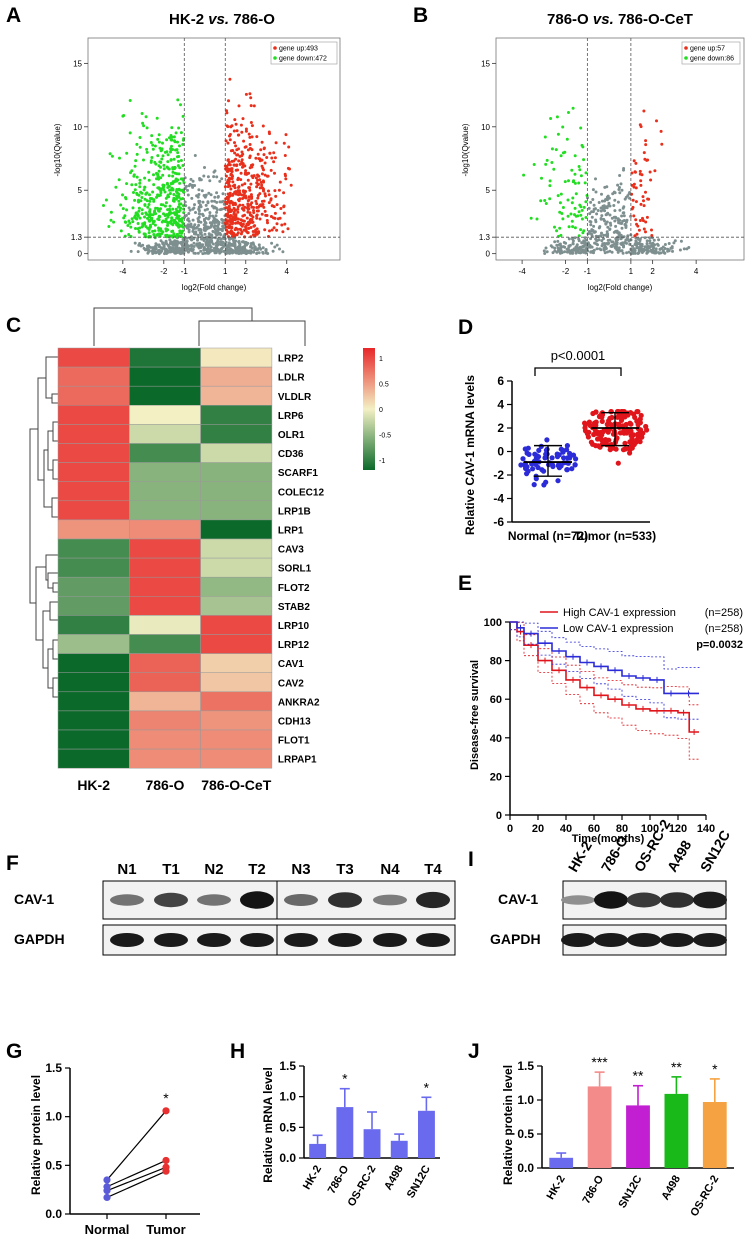 Image resolution: width=754 pixels, height=1240 pixels. I want to click on heatmap-row-label: CD36, so click(291, 454).